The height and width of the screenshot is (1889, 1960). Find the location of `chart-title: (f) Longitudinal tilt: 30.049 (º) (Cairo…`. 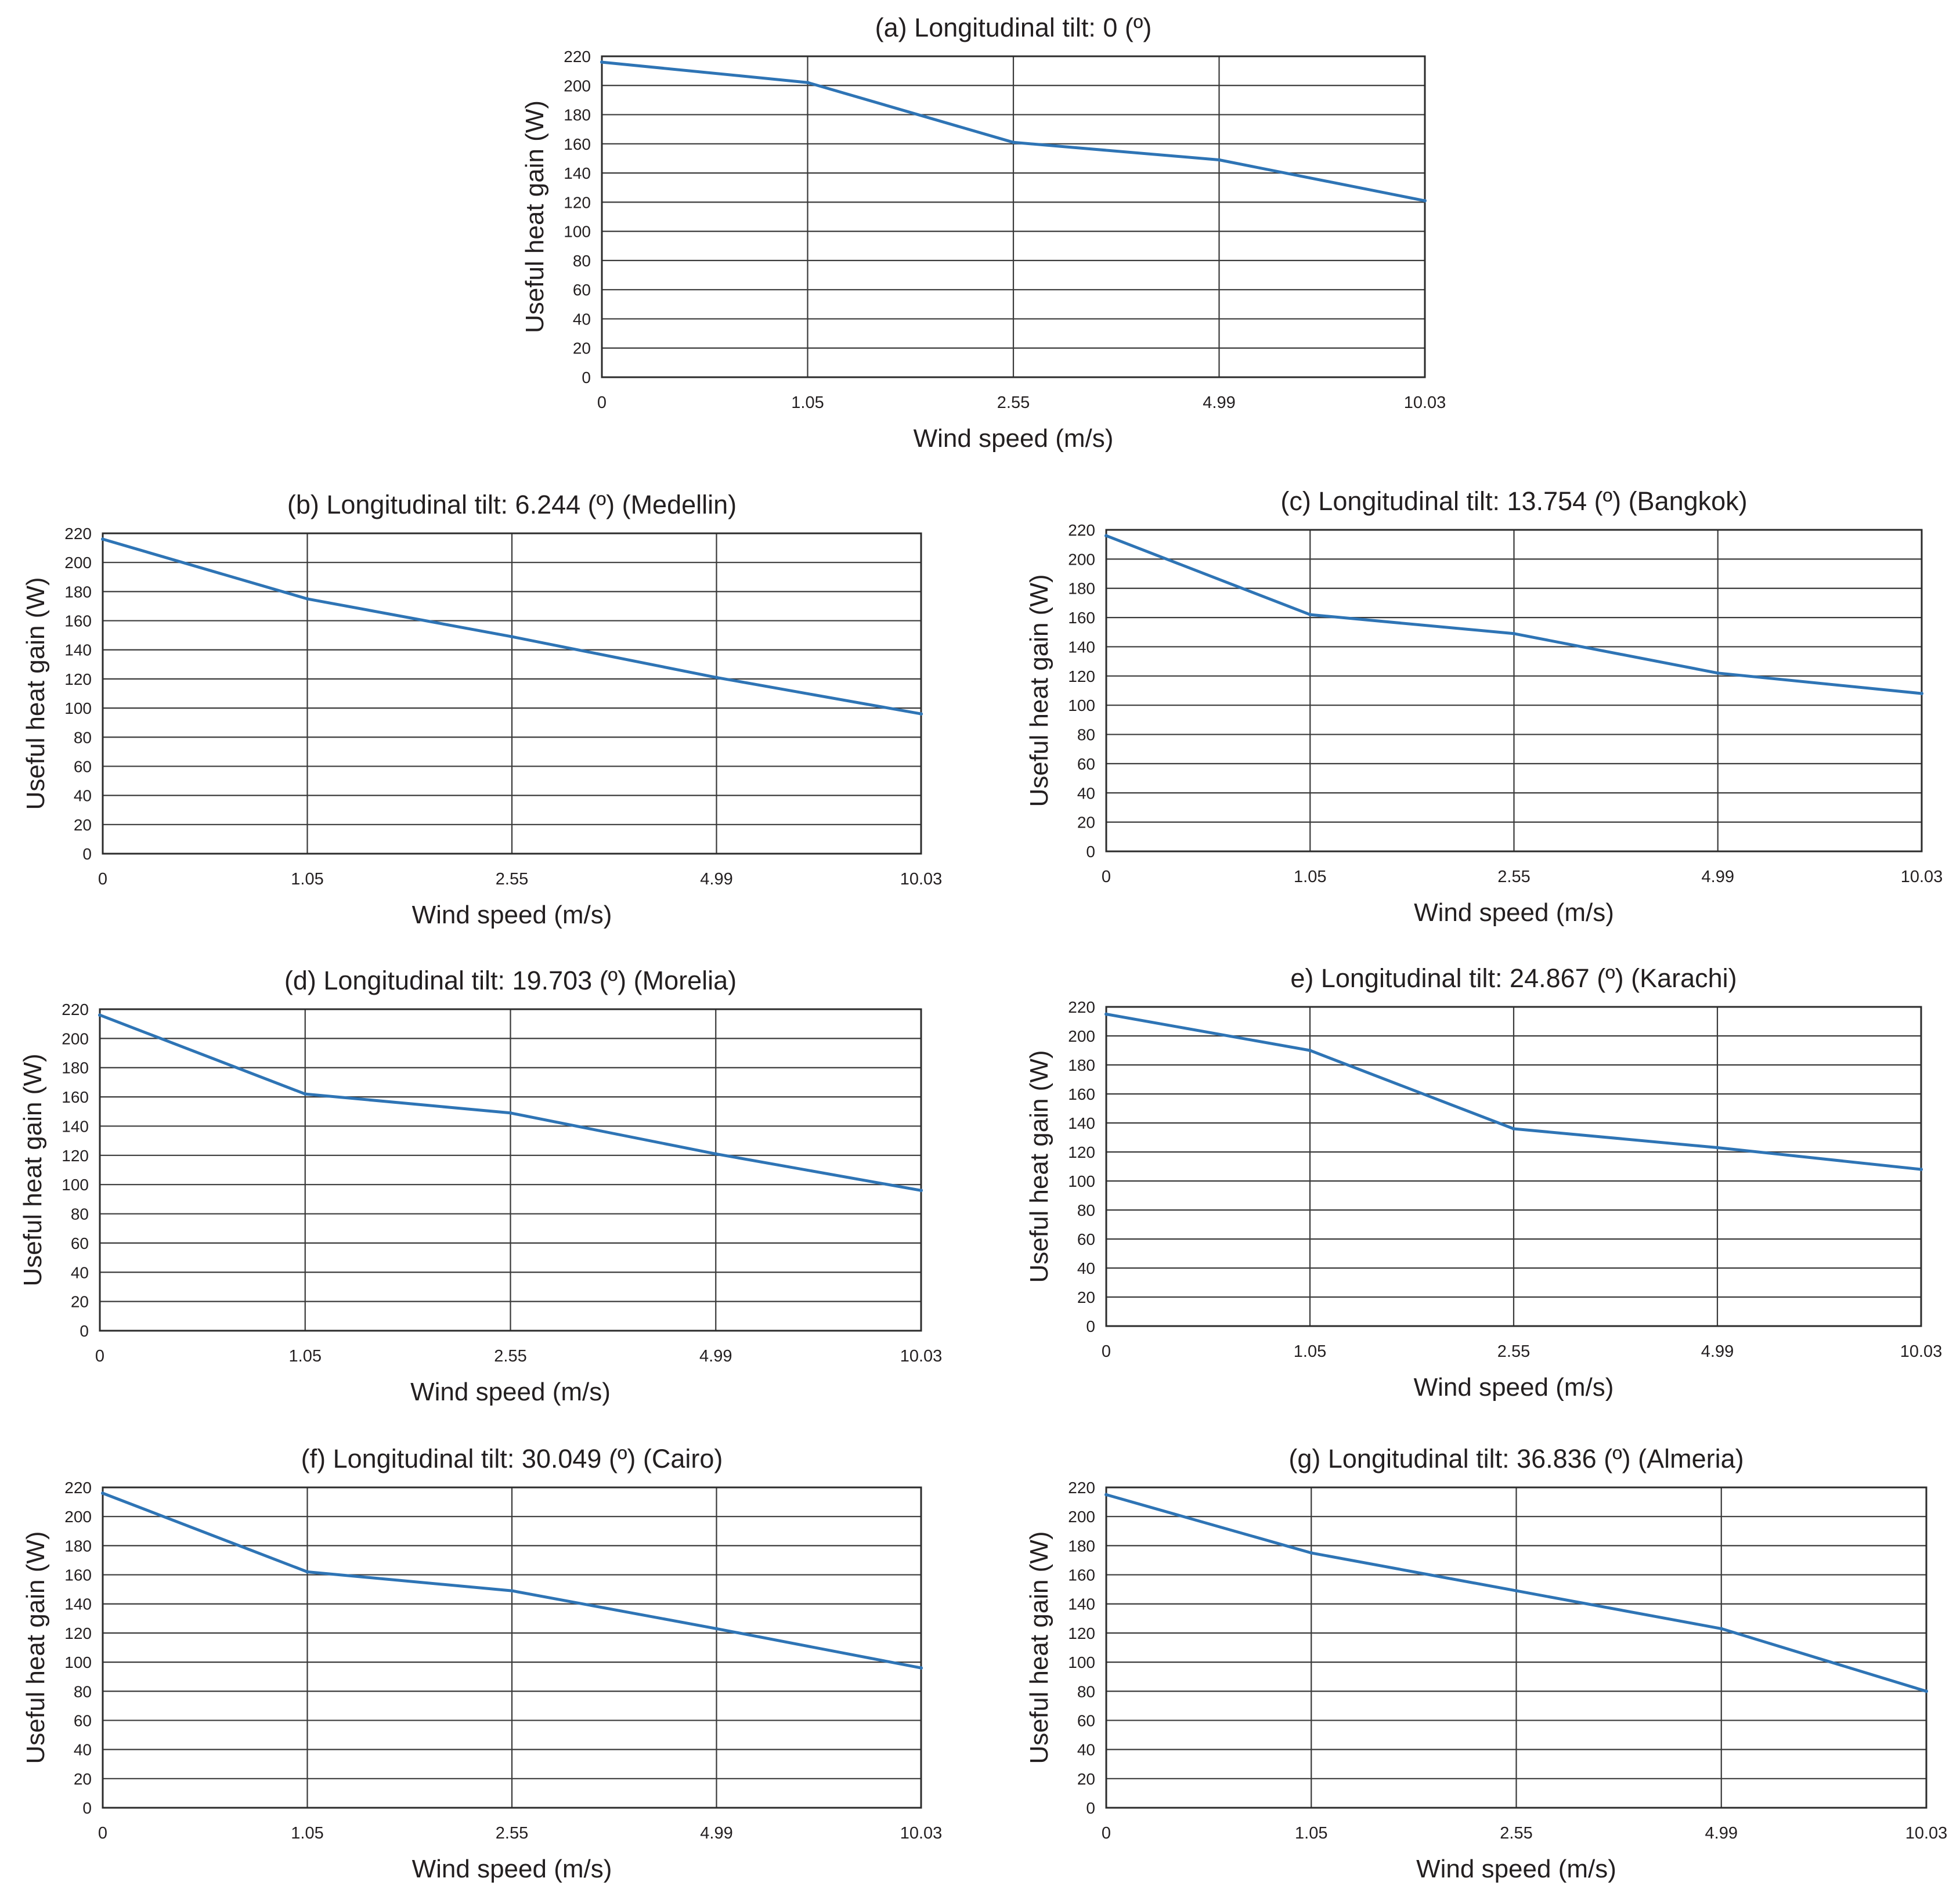

chart-title: (f) Longitudinal tilt: 30.049 (º) (Cairo… is located at coordinates (512, 1458).